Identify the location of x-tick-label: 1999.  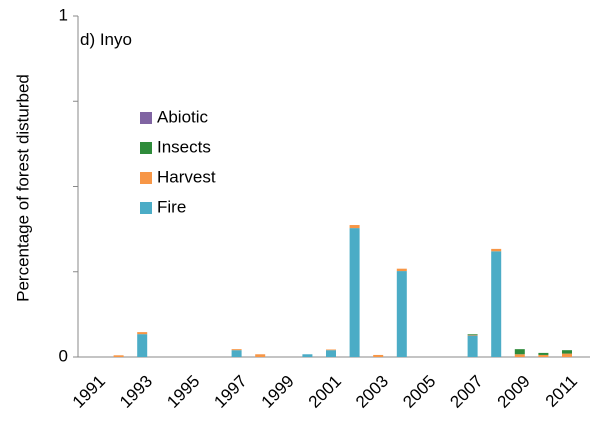
(278, 392).